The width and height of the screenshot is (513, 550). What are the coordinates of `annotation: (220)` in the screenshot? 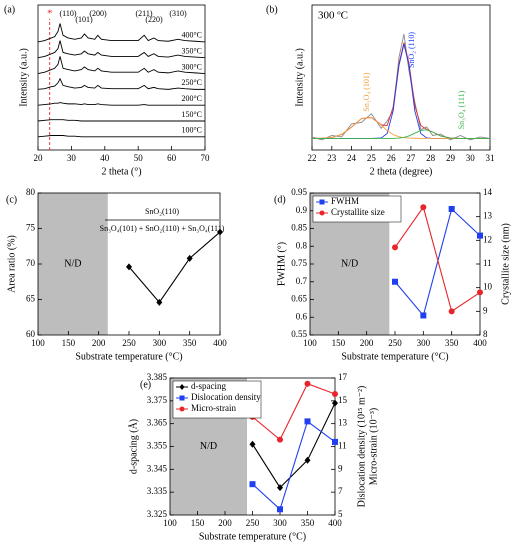 It's located at (154, 19).